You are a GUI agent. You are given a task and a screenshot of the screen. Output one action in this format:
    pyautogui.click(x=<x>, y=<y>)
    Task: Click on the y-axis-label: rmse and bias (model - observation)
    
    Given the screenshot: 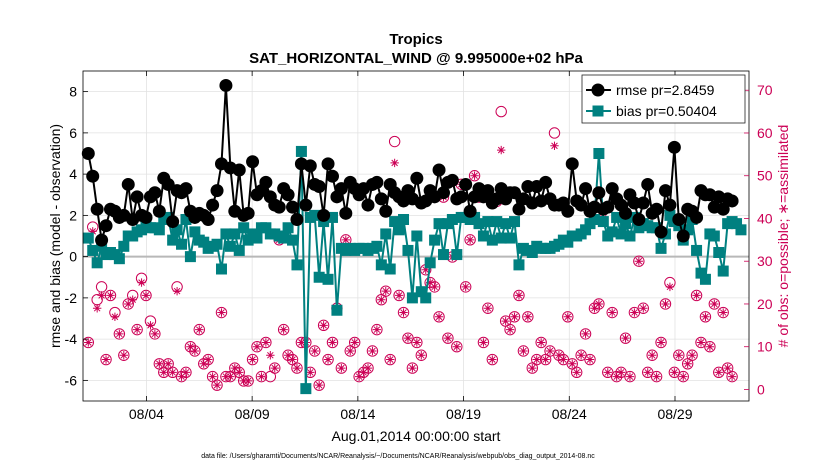 What is the action you would take?
    pyautogui.click(x=55, y=236)
    